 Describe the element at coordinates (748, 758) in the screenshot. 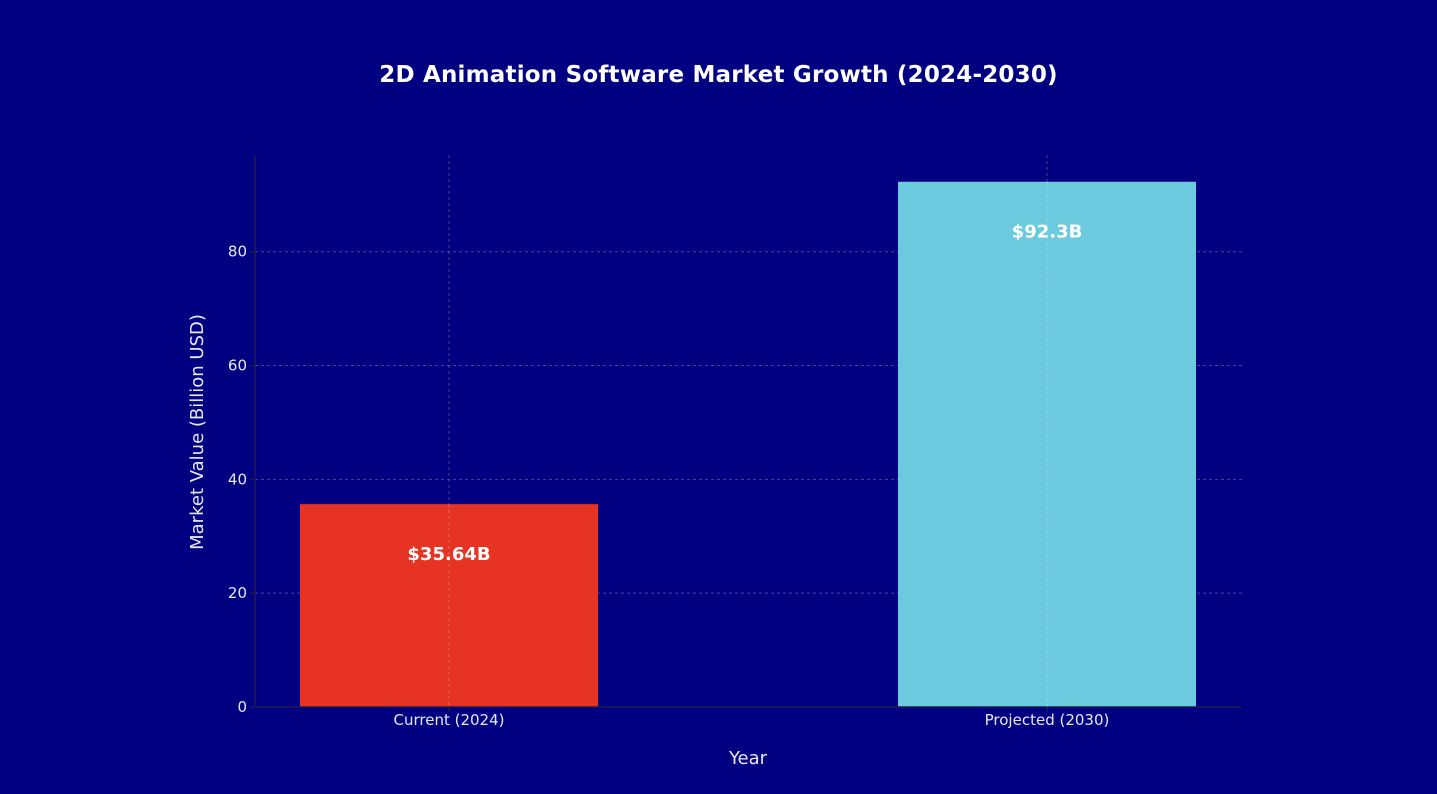

I see `x-axis-label: Year` at that location.